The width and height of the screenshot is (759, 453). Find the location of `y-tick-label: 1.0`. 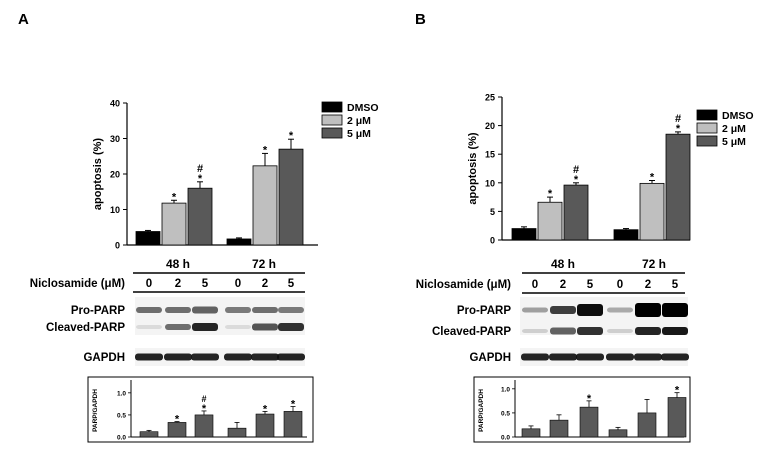

y-tick-label: 1.0 is located at coordinates (505, 389).